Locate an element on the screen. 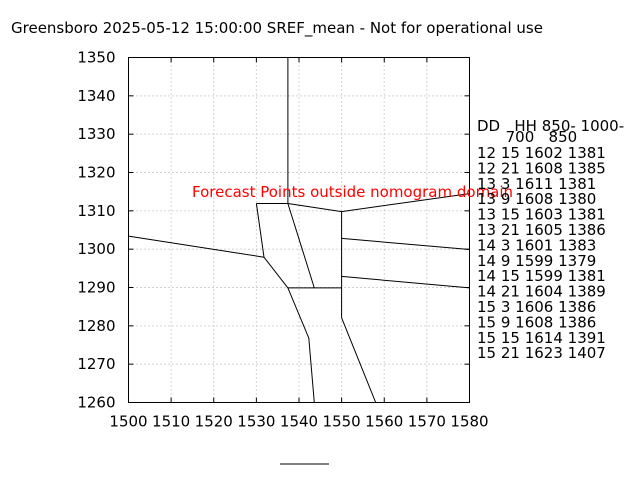 This screenshot has height=480, width=640. x-tick-label: 1570 is located at coordinates (427, 422).